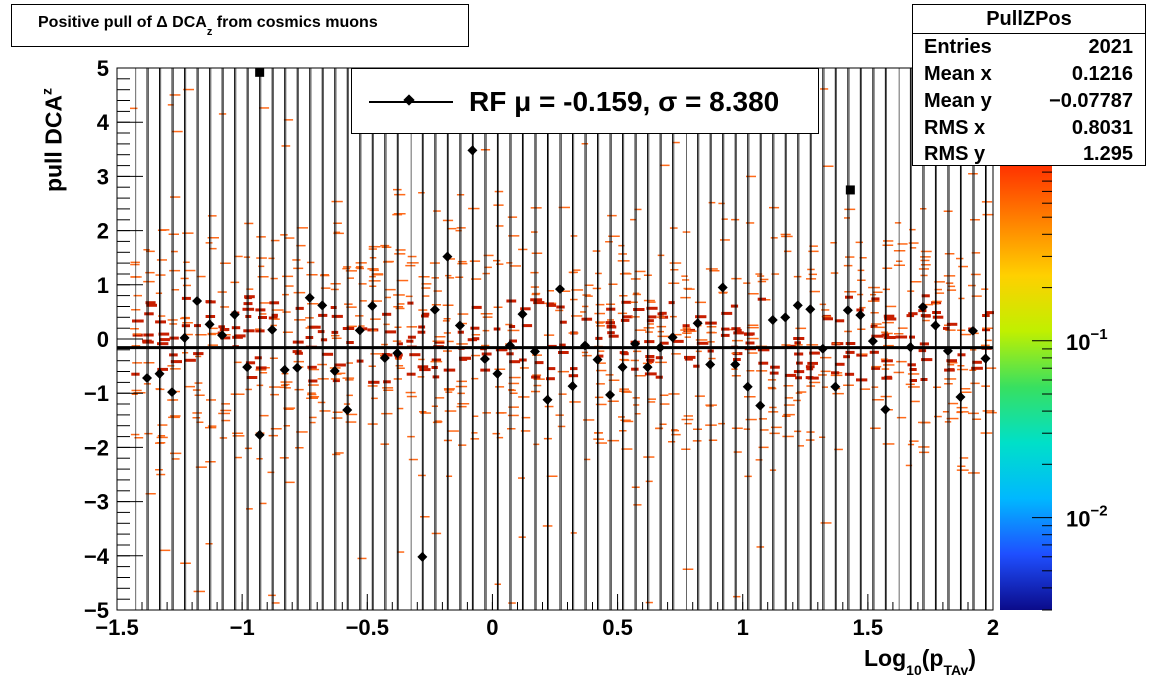 Image resolution: width=1170 pixels, height=678 pixels. Describe the element at coordinates (1091, 101) in the screenshot. I see `stats-value: −0.07787` at that location.